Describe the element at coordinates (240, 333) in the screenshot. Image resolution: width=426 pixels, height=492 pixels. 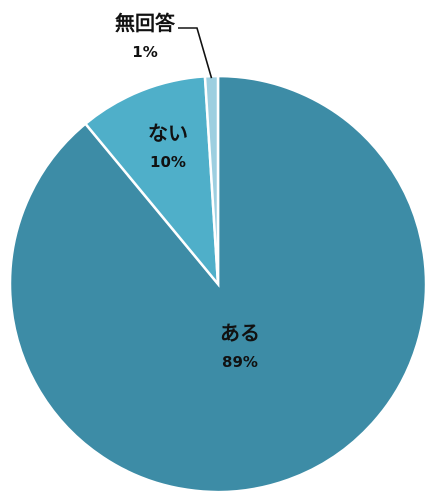
I see `slice-label-aru: ある` at that location.